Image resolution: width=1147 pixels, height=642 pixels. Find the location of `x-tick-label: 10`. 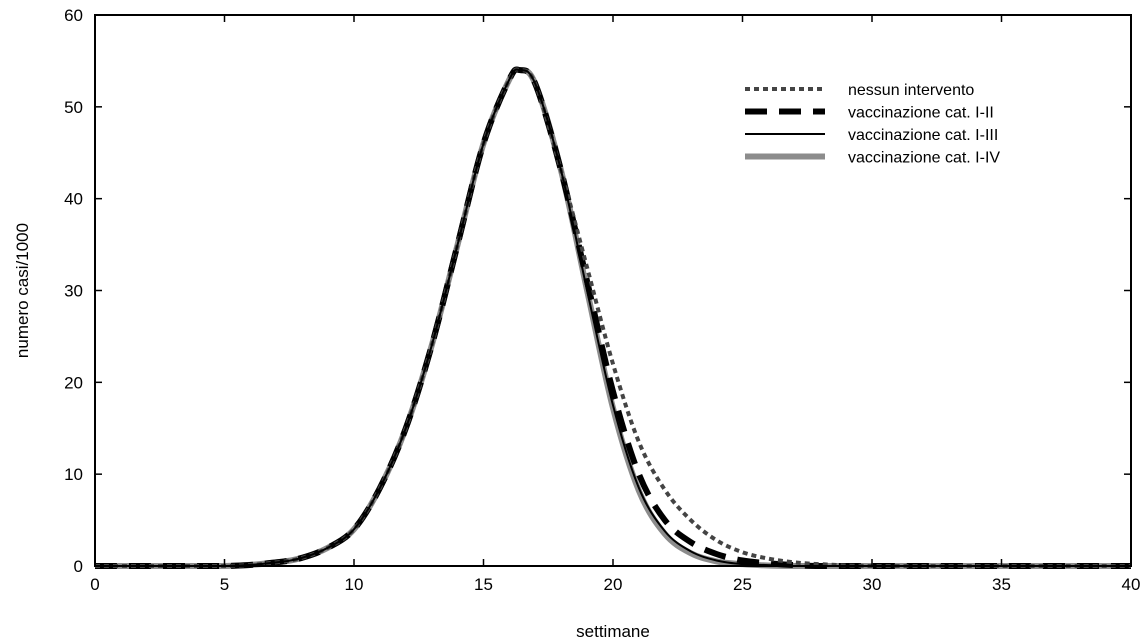

x-tick-label: 10 is located at coordinates (354, 584).